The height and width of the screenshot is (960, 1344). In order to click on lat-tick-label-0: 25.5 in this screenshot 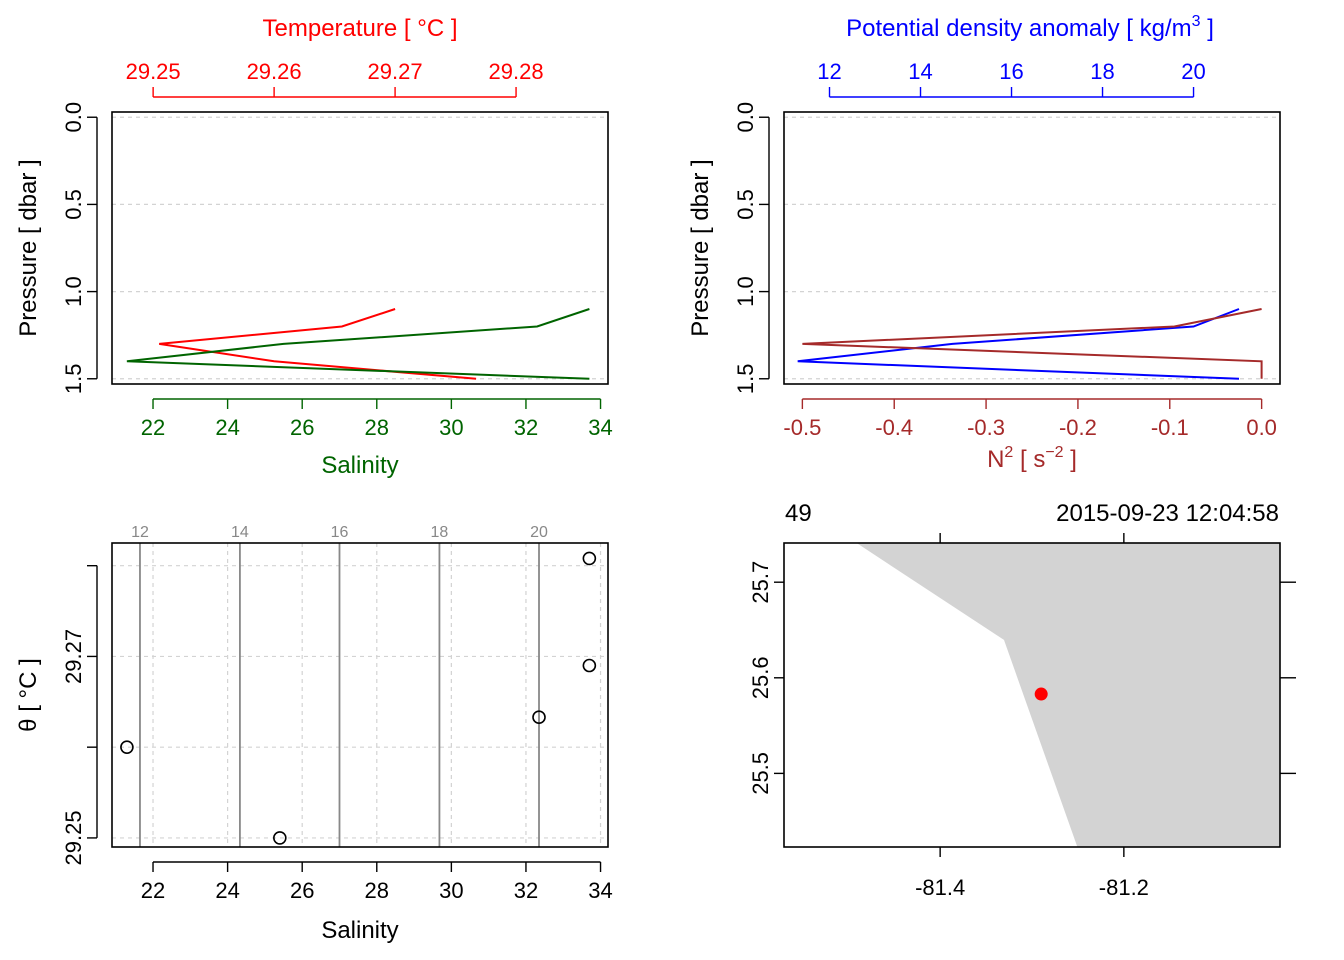, I will do `click(760, 773)`.